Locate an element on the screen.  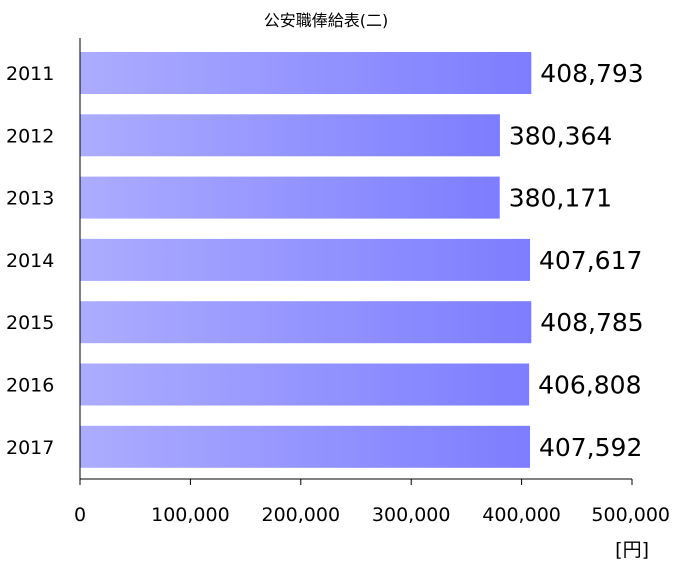
bar-2012 is located at coordinates (290, 135).